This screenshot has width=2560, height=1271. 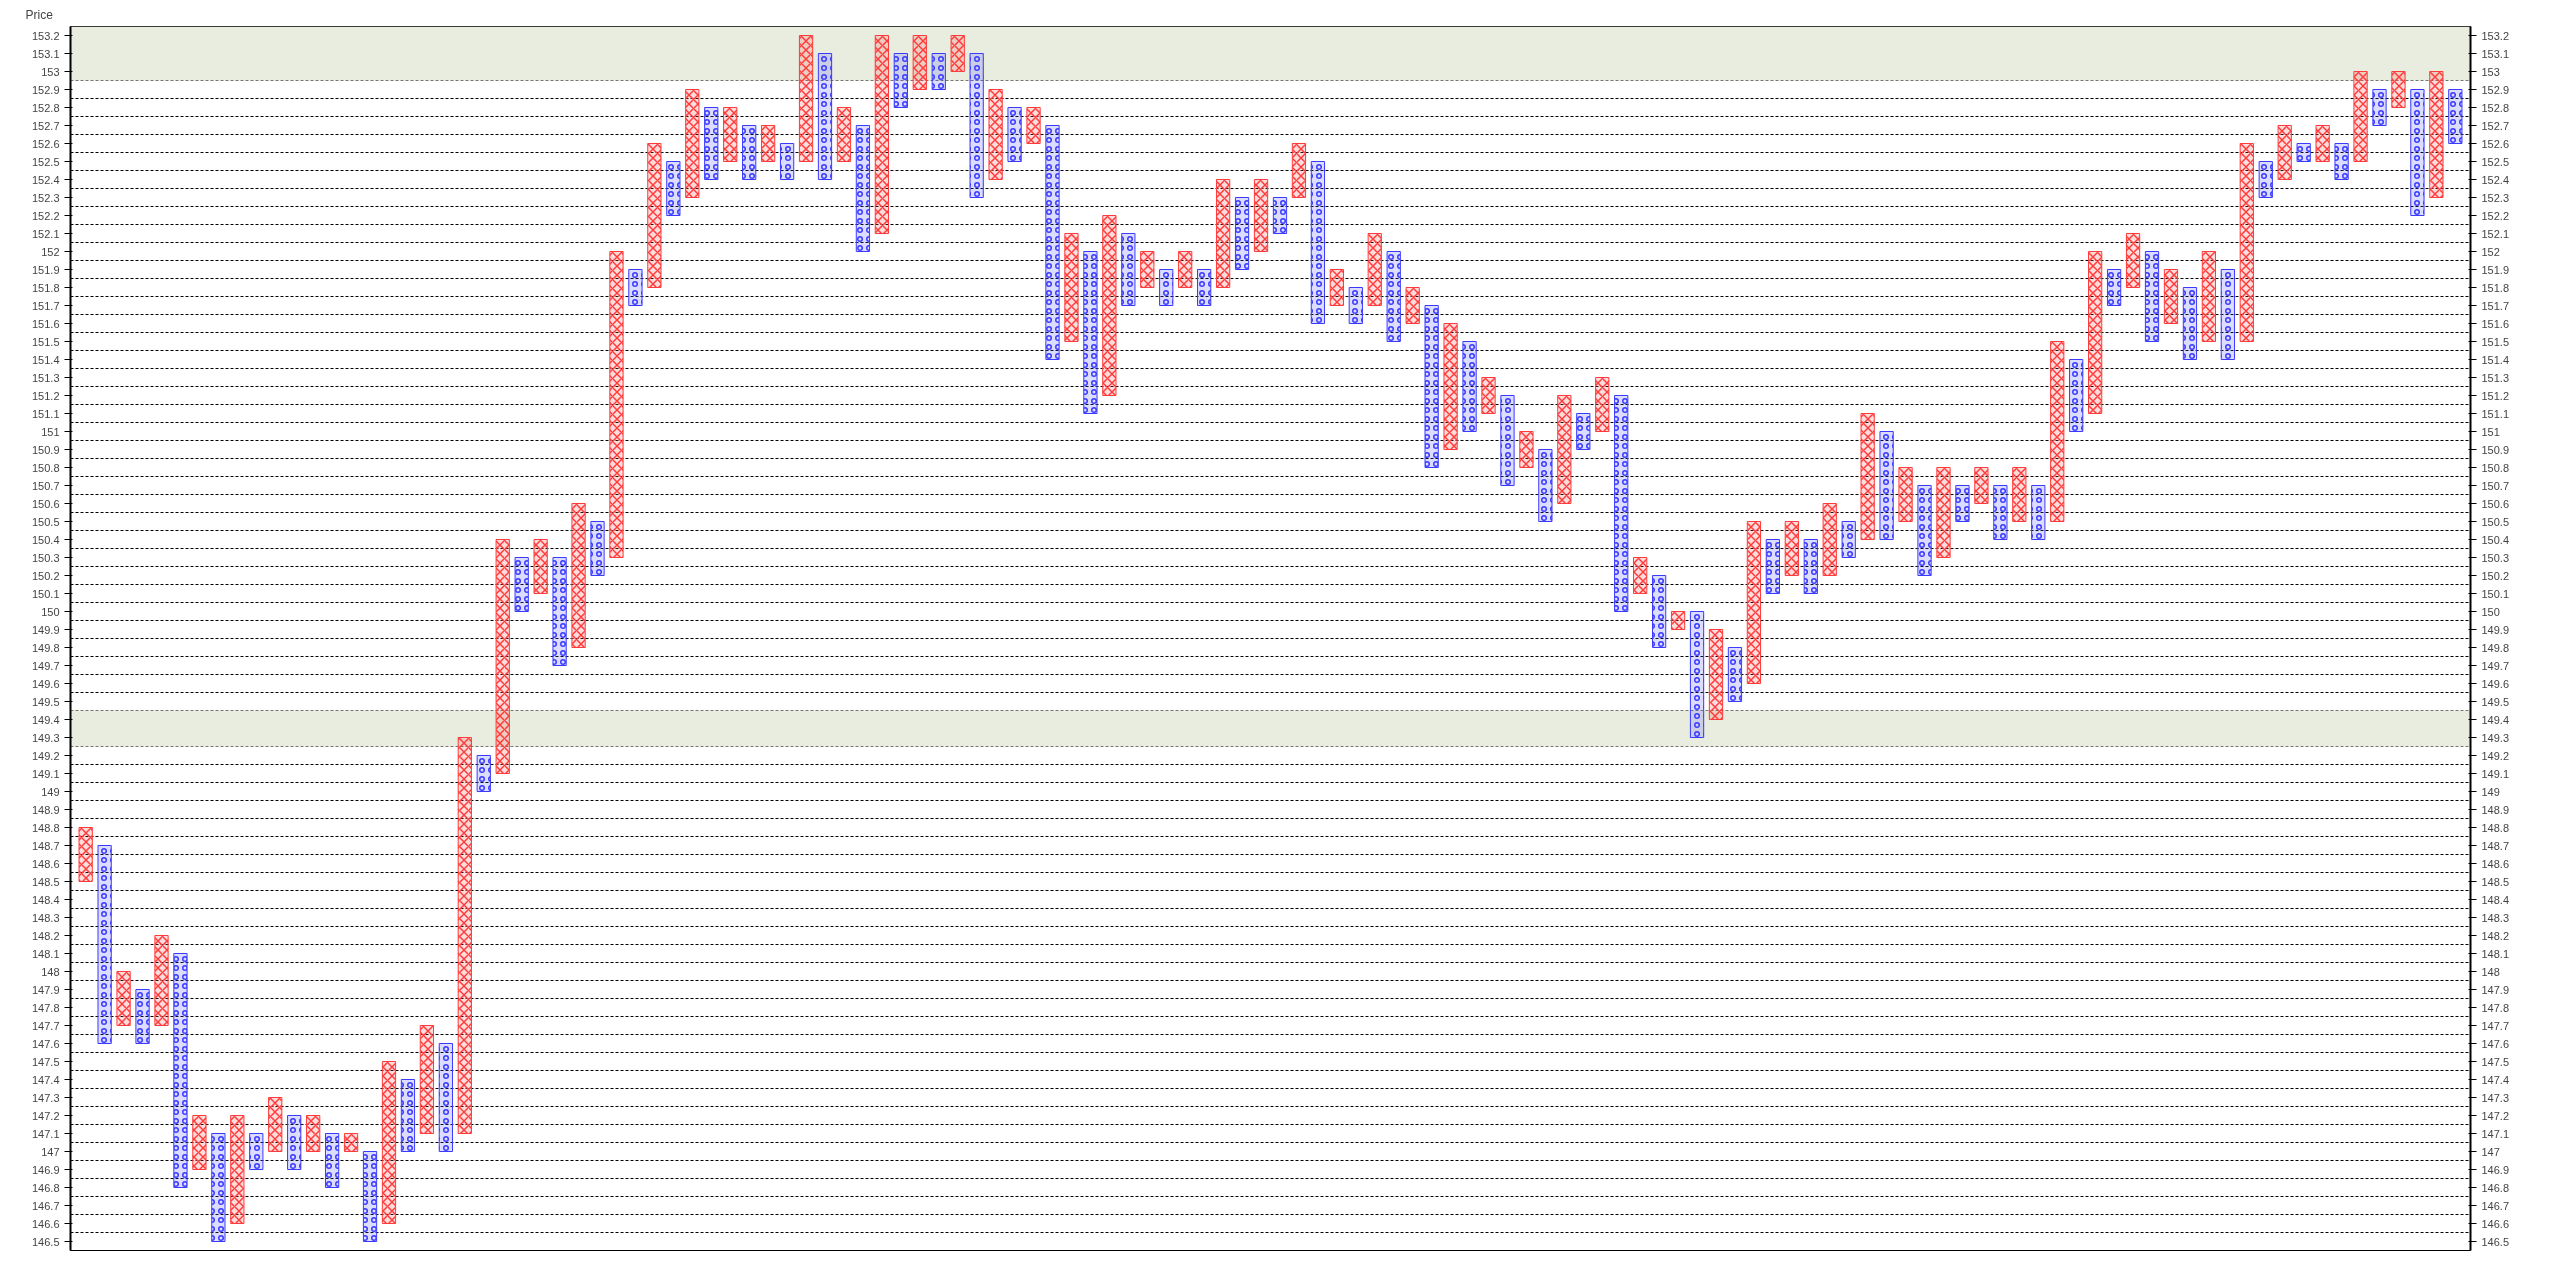 I want to click on y2-tick-label: 149.6, so click(x=2495, y=683).